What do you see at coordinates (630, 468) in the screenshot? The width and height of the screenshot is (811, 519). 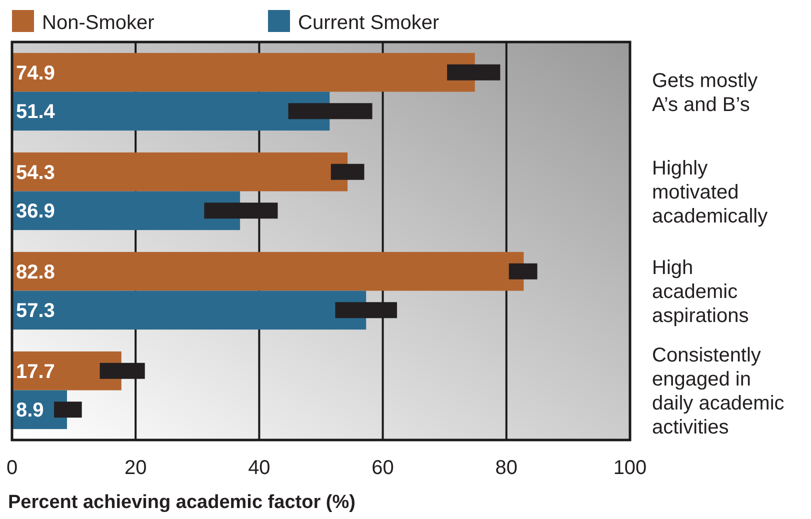 I see `x-tick-label: 100` at bounding box center [630, 468].